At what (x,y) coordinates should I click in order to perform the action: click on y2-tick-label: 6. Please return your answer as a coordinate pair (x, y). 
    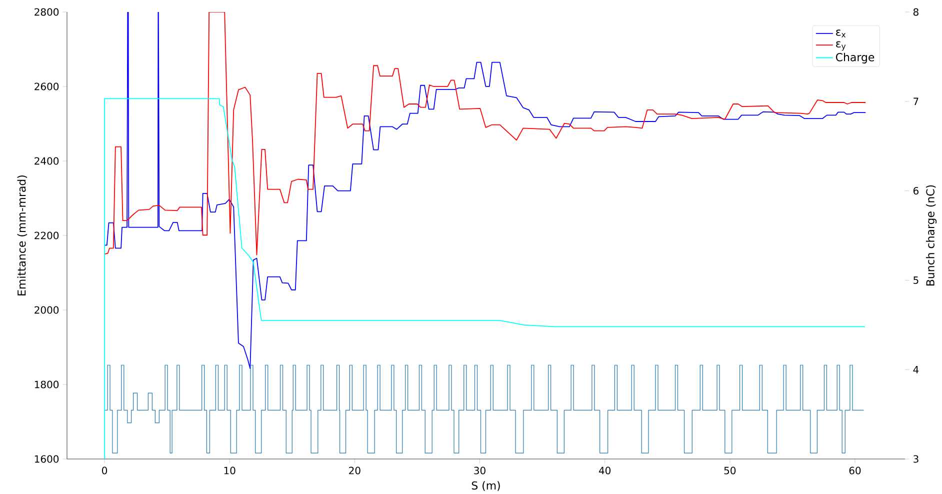
    Looking at the image, I should click on (916, 190).